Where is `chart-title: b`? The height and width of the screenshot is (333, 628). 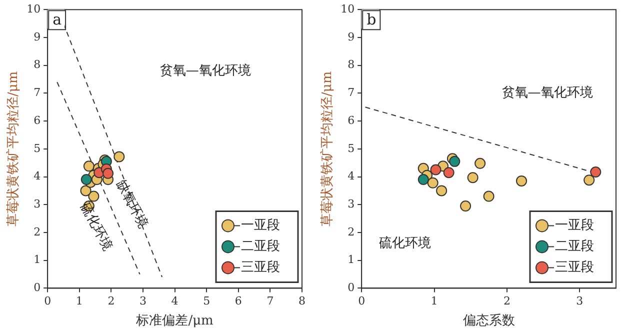
chart-title: b is located at coordinates (371, 19).